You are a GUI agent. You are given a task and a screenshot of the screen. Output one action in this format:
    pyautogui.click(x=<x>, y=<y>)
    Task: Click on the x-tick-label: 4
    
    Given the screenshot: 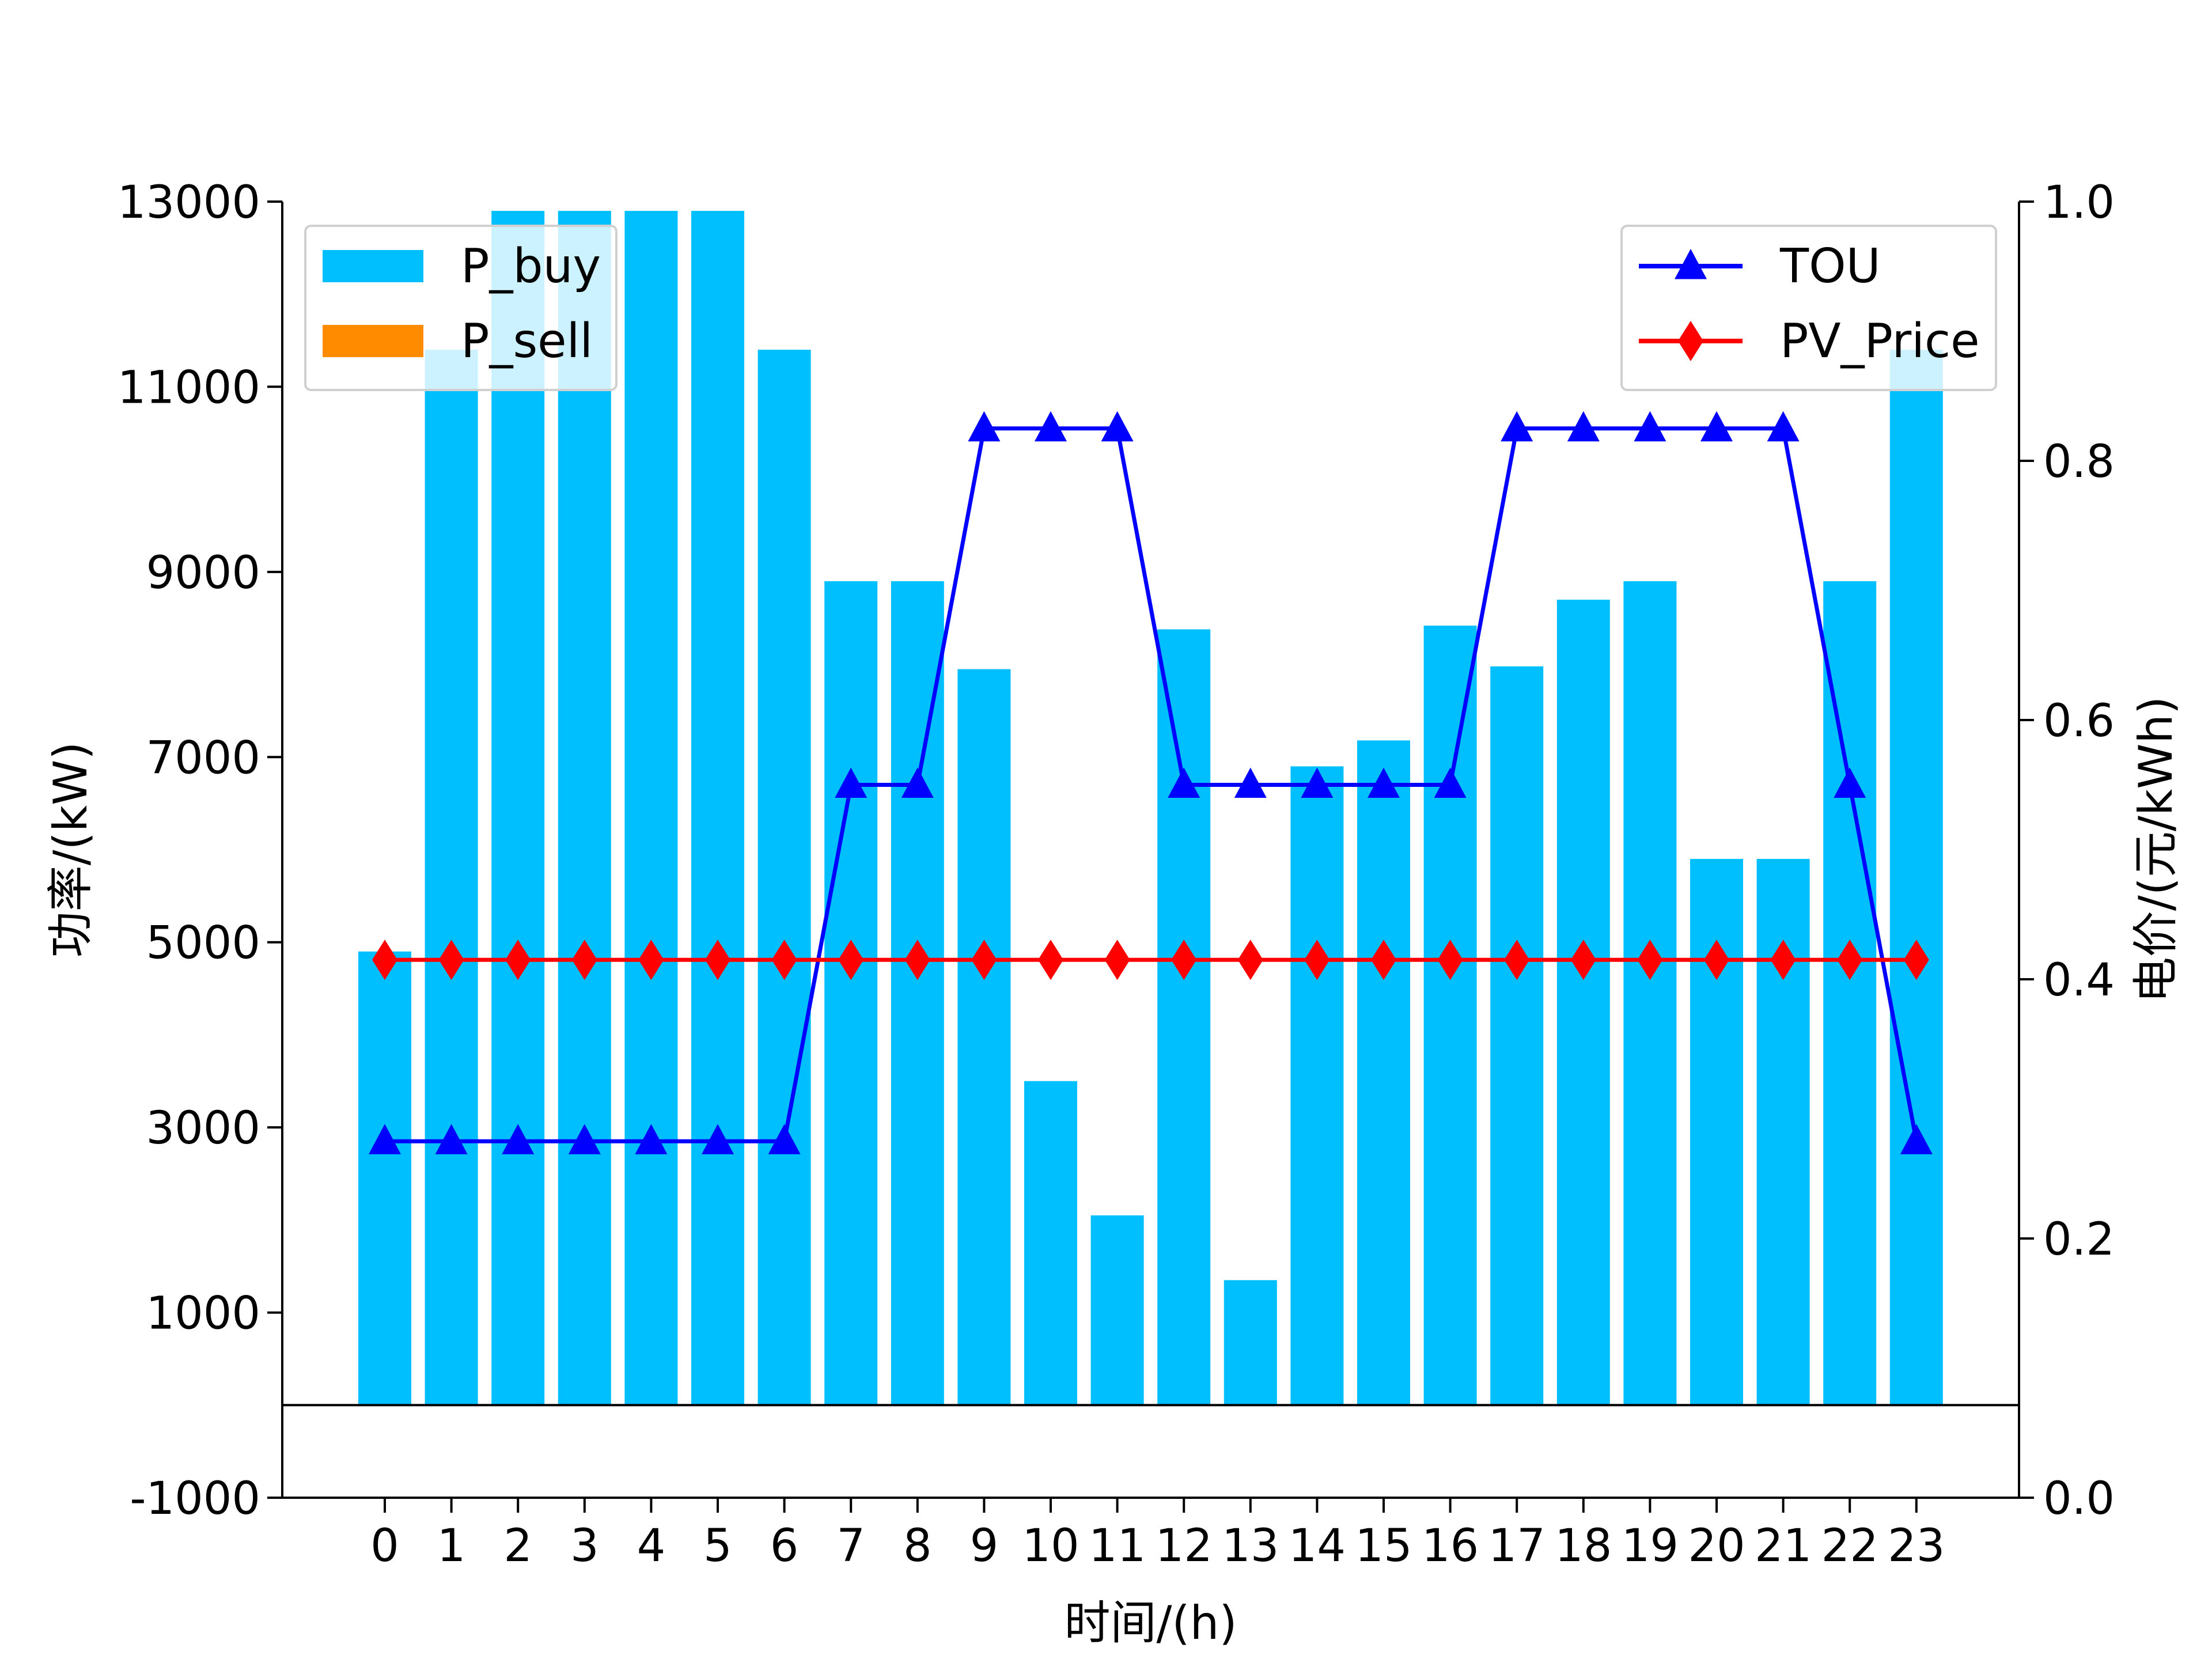 What is the action you would take?
    pyautogui.click(x=651, y=1546)
    